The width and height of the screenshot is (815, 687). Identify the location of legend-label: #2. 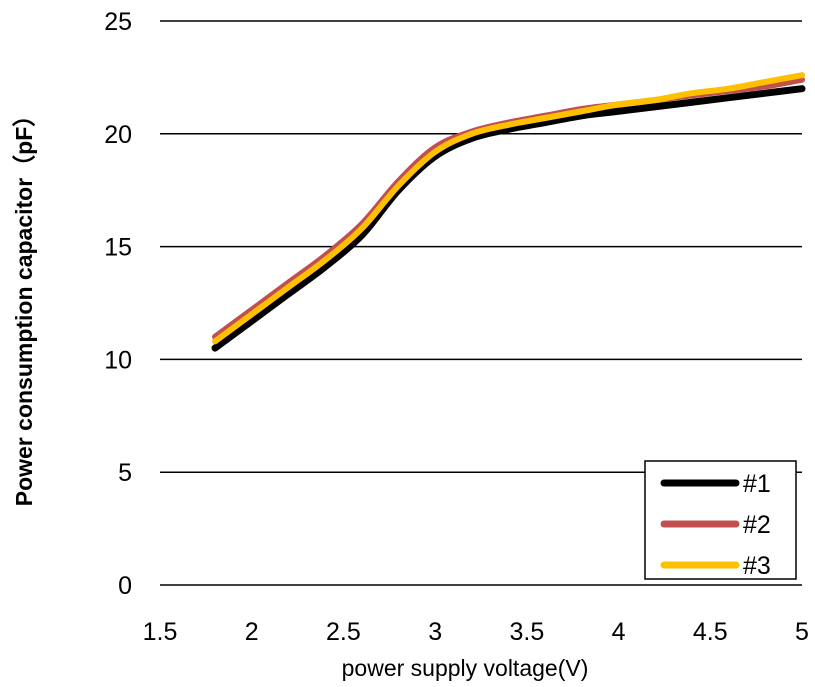
(757, 525).